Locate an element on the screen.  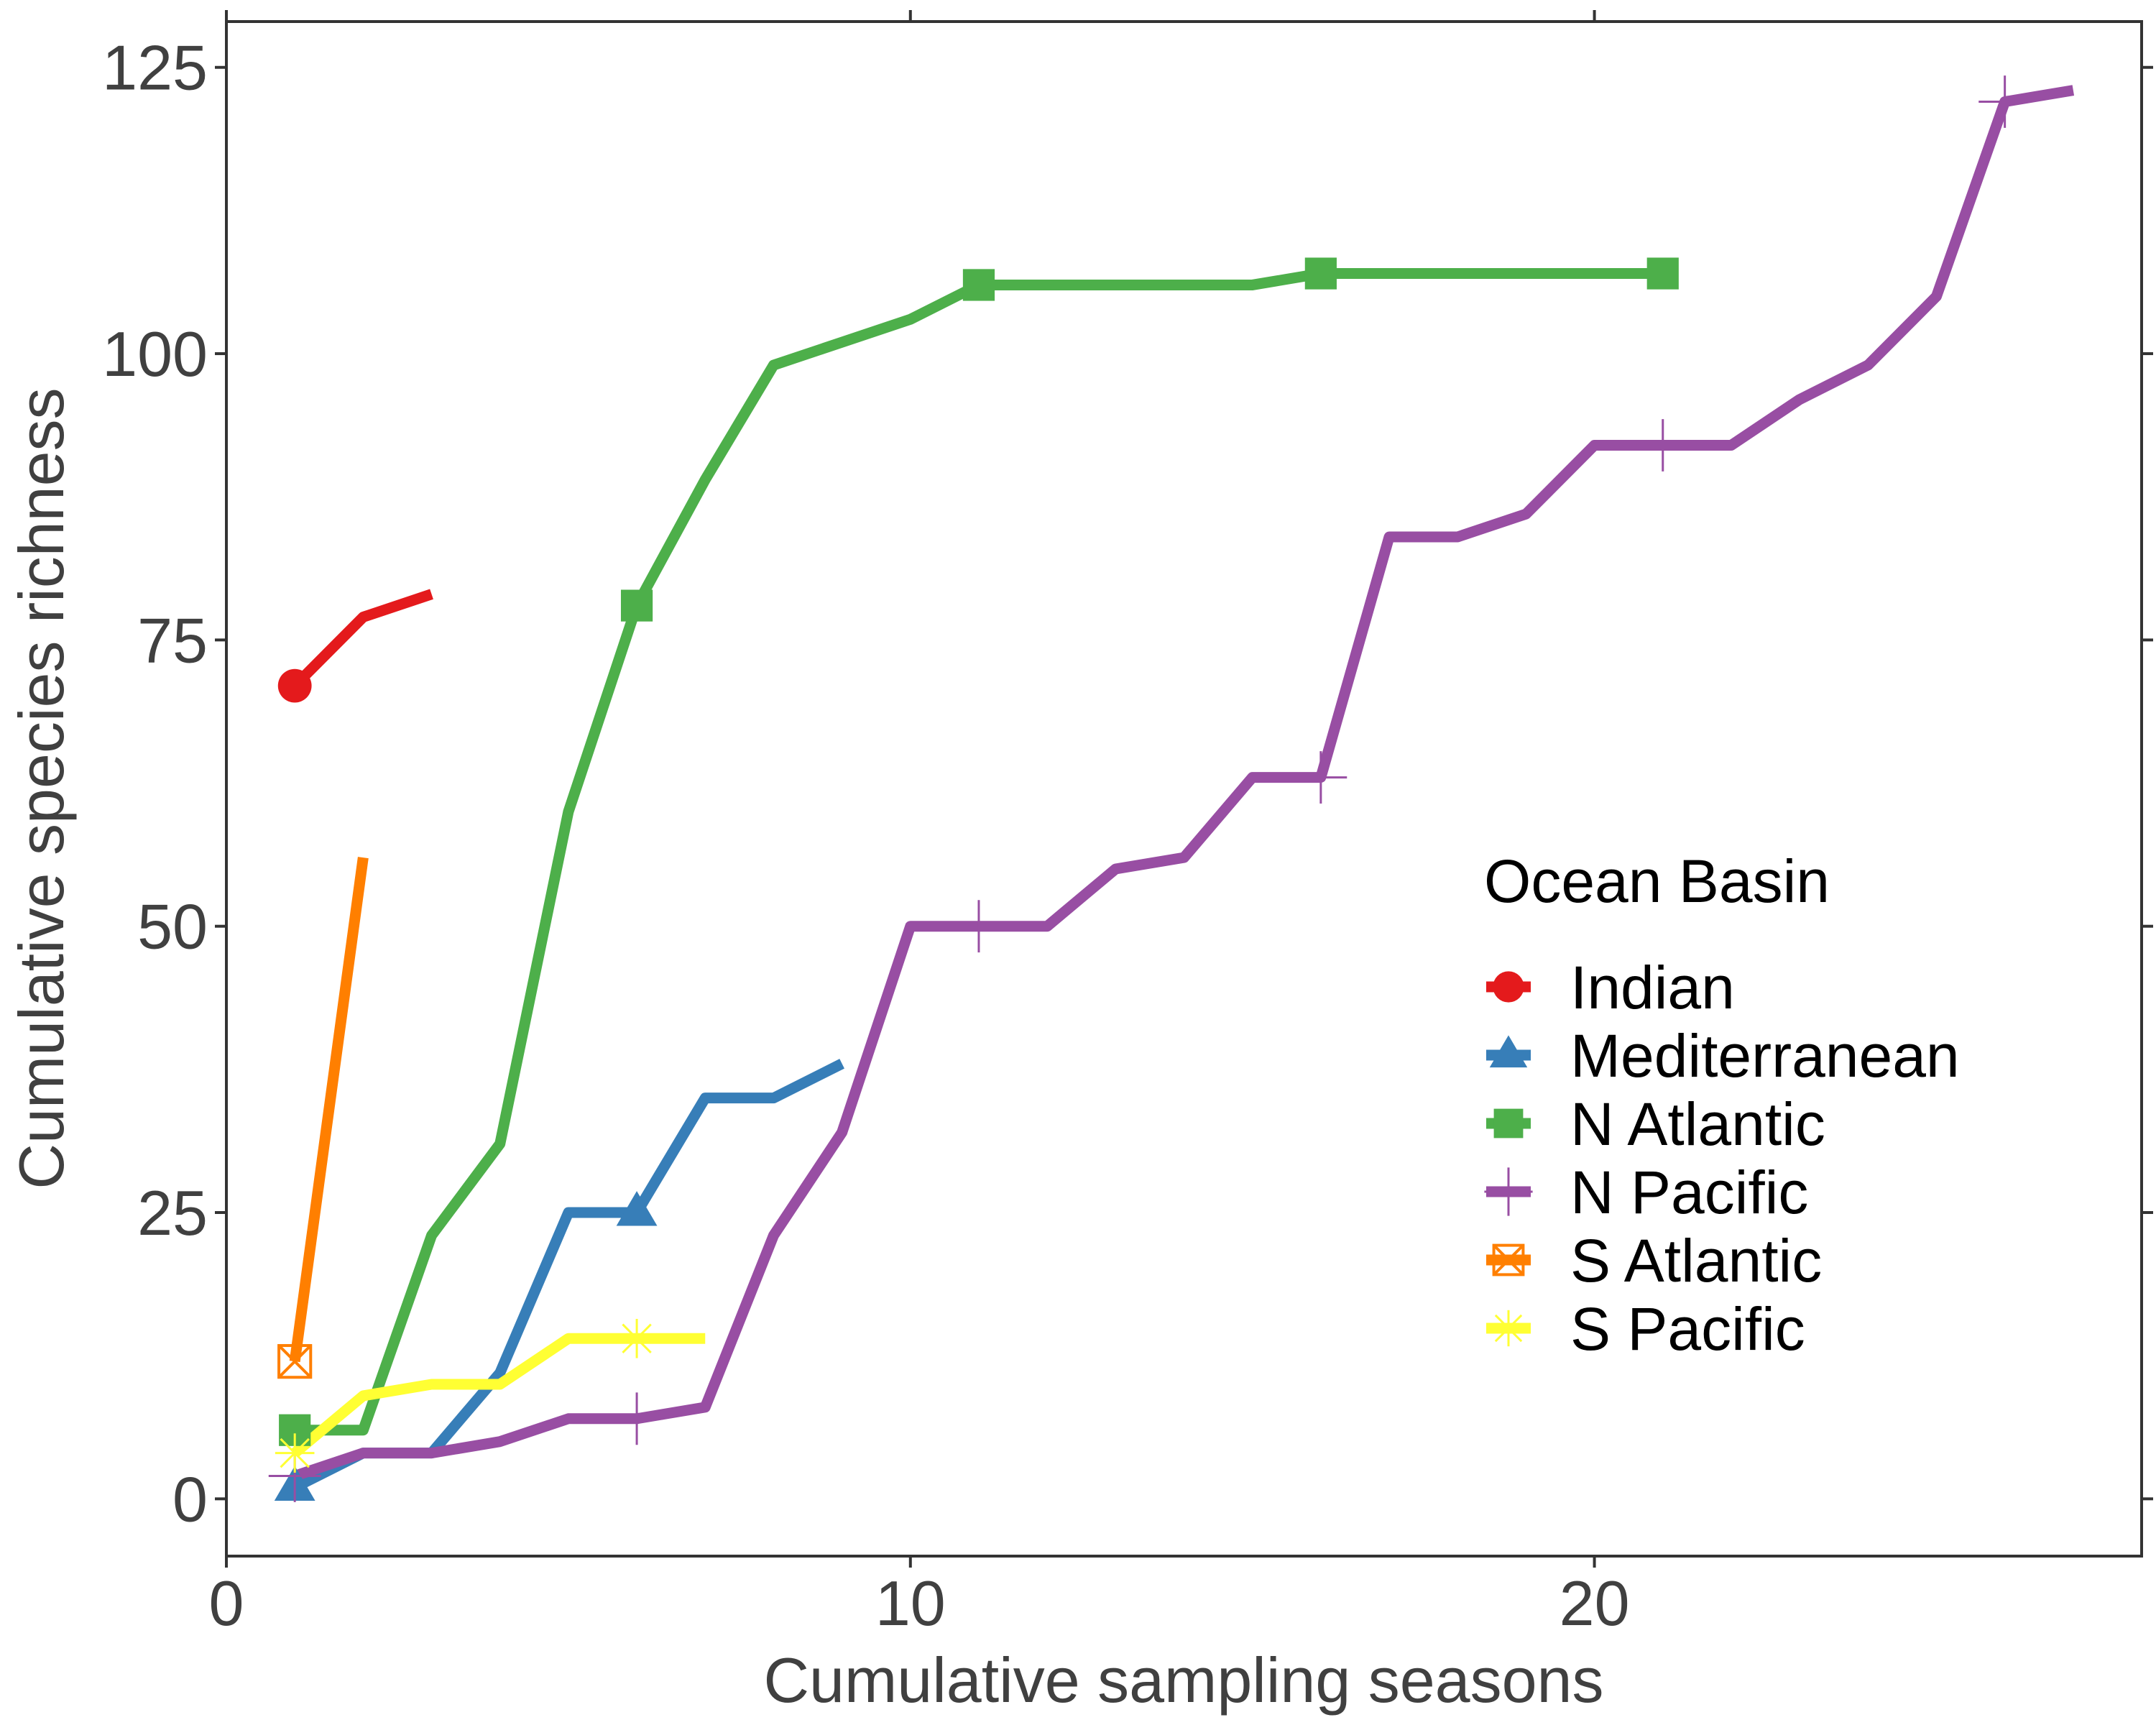
legend-title: Ocean Basin is located at coordinates (1657, 881).